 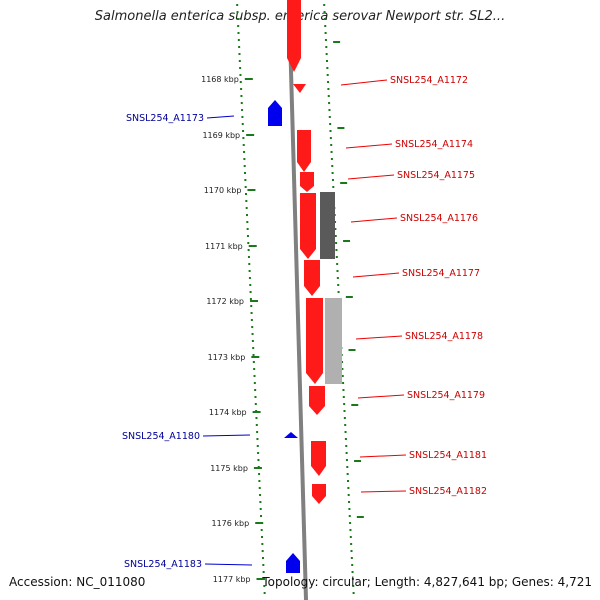 What do you see at coordinates (165, 118) in the screenshot?
I see `gene-label: SNSL254_A1173` at bounding box center [165, 118].